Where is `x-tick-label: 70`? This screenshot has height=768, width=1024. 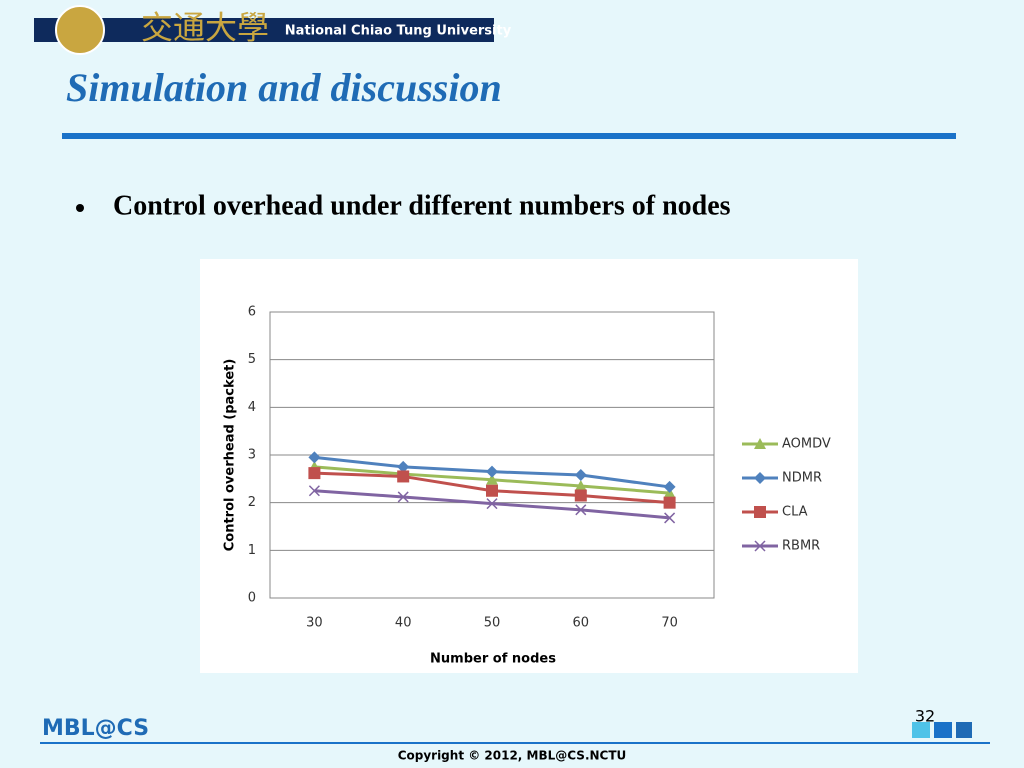 x-tick-label: 70 is located at coordinates (669, 623).